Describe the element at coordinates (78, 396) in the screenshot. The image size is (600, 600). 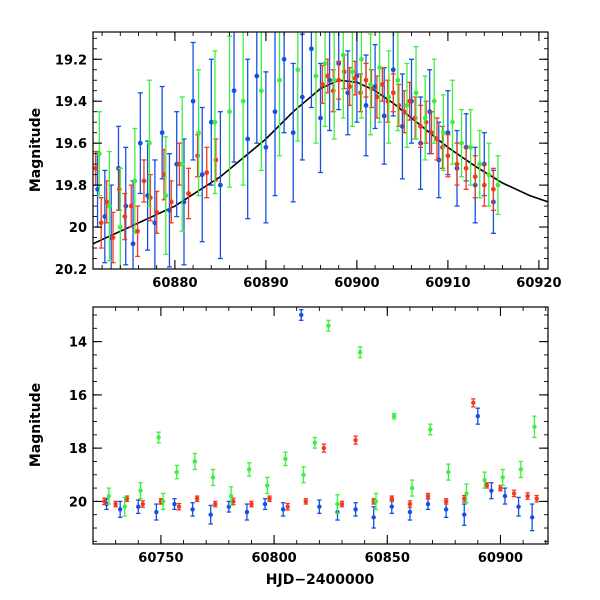
I see `y-tick-label: 16` at that location.